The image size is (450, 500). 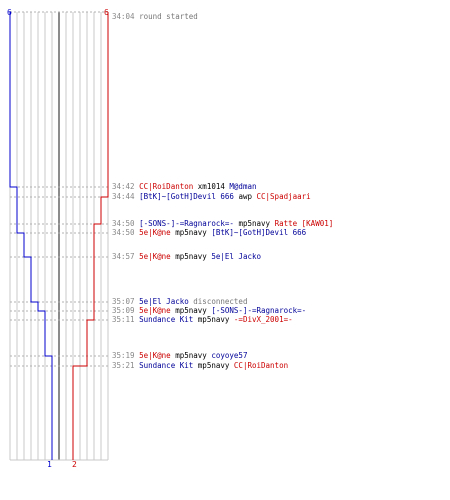 I want to click on event-time: 35:11, so click(x=123, y=319).